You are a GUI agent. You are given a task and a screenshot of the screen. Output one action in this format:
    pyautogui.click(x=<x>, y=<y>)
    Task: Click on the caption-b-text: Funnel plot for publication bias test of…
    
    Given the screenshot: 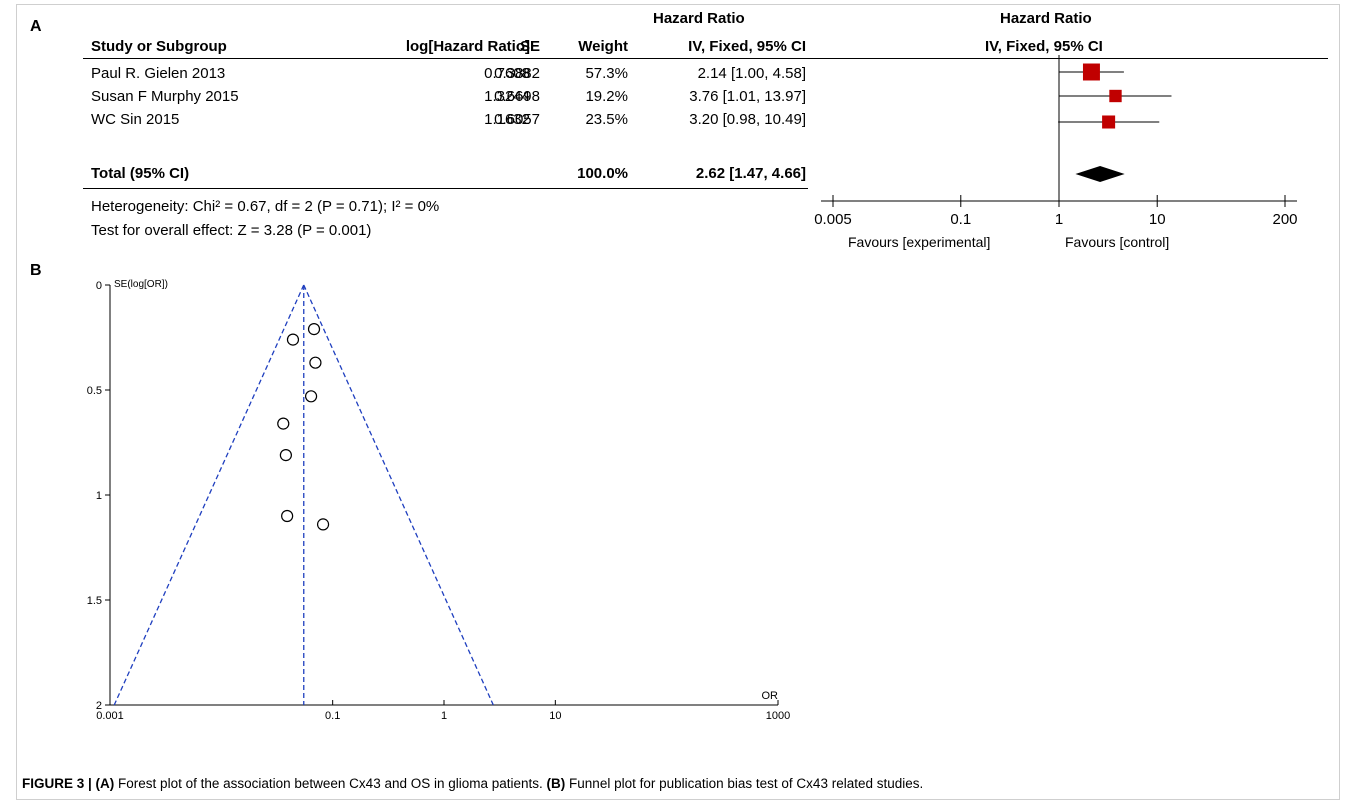 What is the action you would take?
    pyautogui.click(x=744, y=783)
    